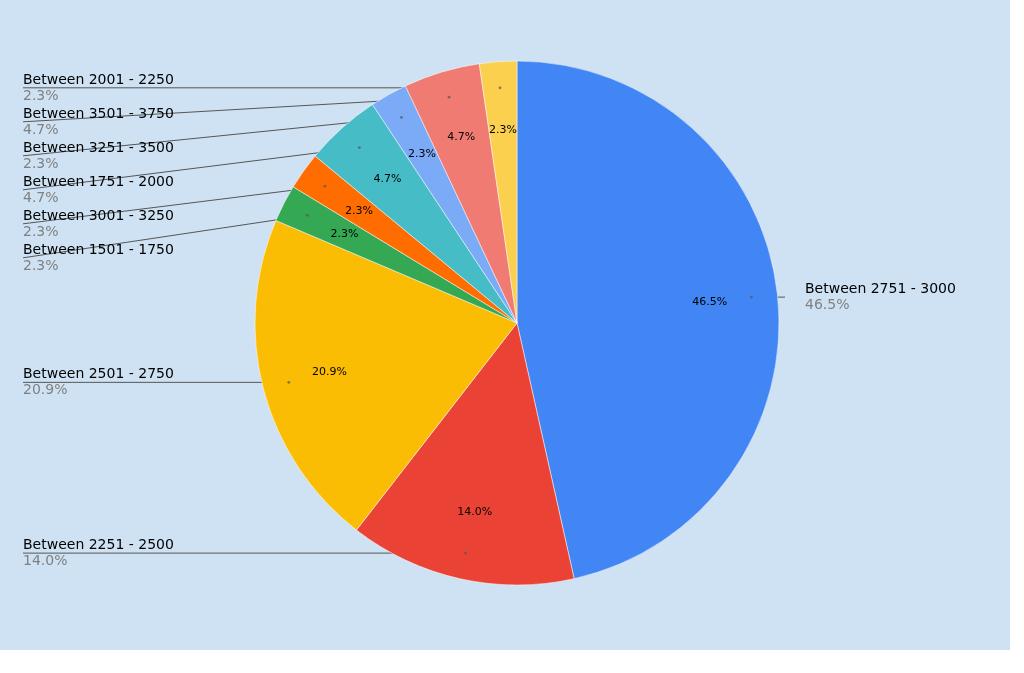 The width and height of the screenshot is (1024, 673). What do you see at coordinates (98, 214) in the screenshot?
I see `slice-label: Between 3001 - 3250` at bounding box center [98, 214].